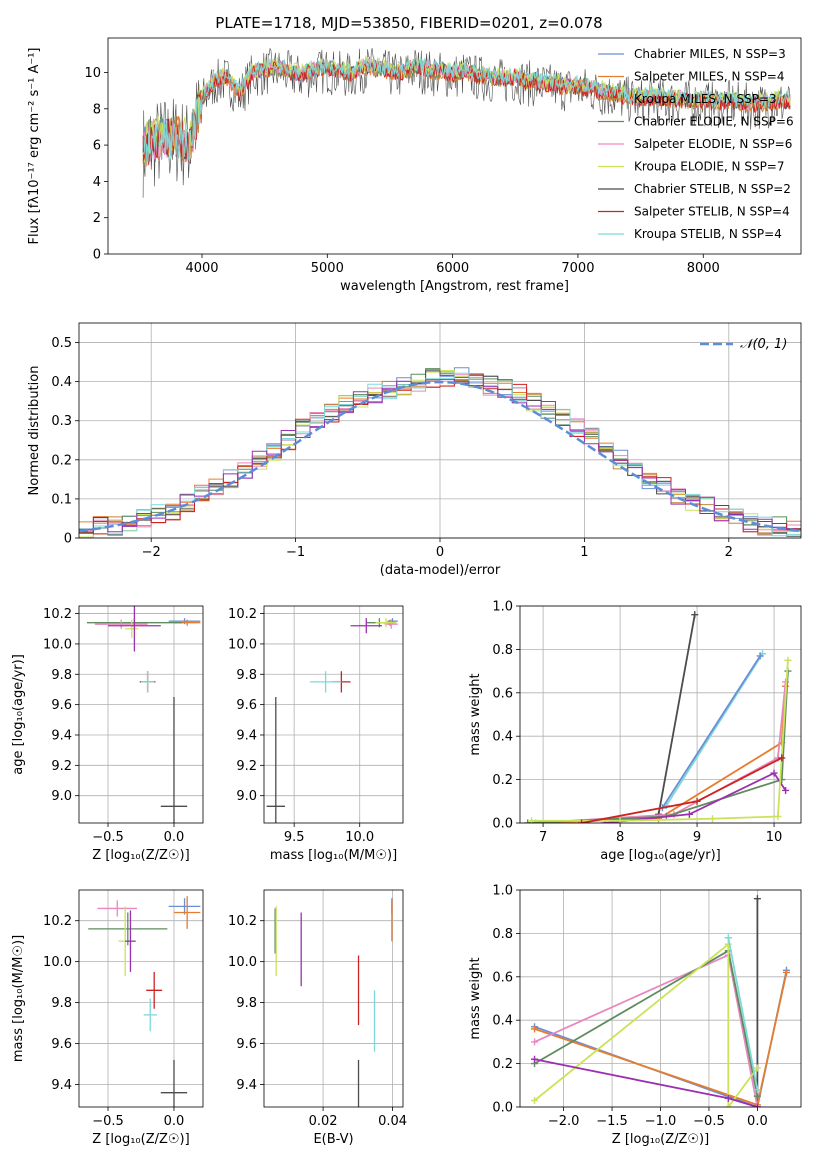 The height and width of the screenshot is (1170, 819). What do you see at coordinates (246, 766) in the screenshot?
I see `y-tick-label: 9.2` at bounding box center [246, 766].